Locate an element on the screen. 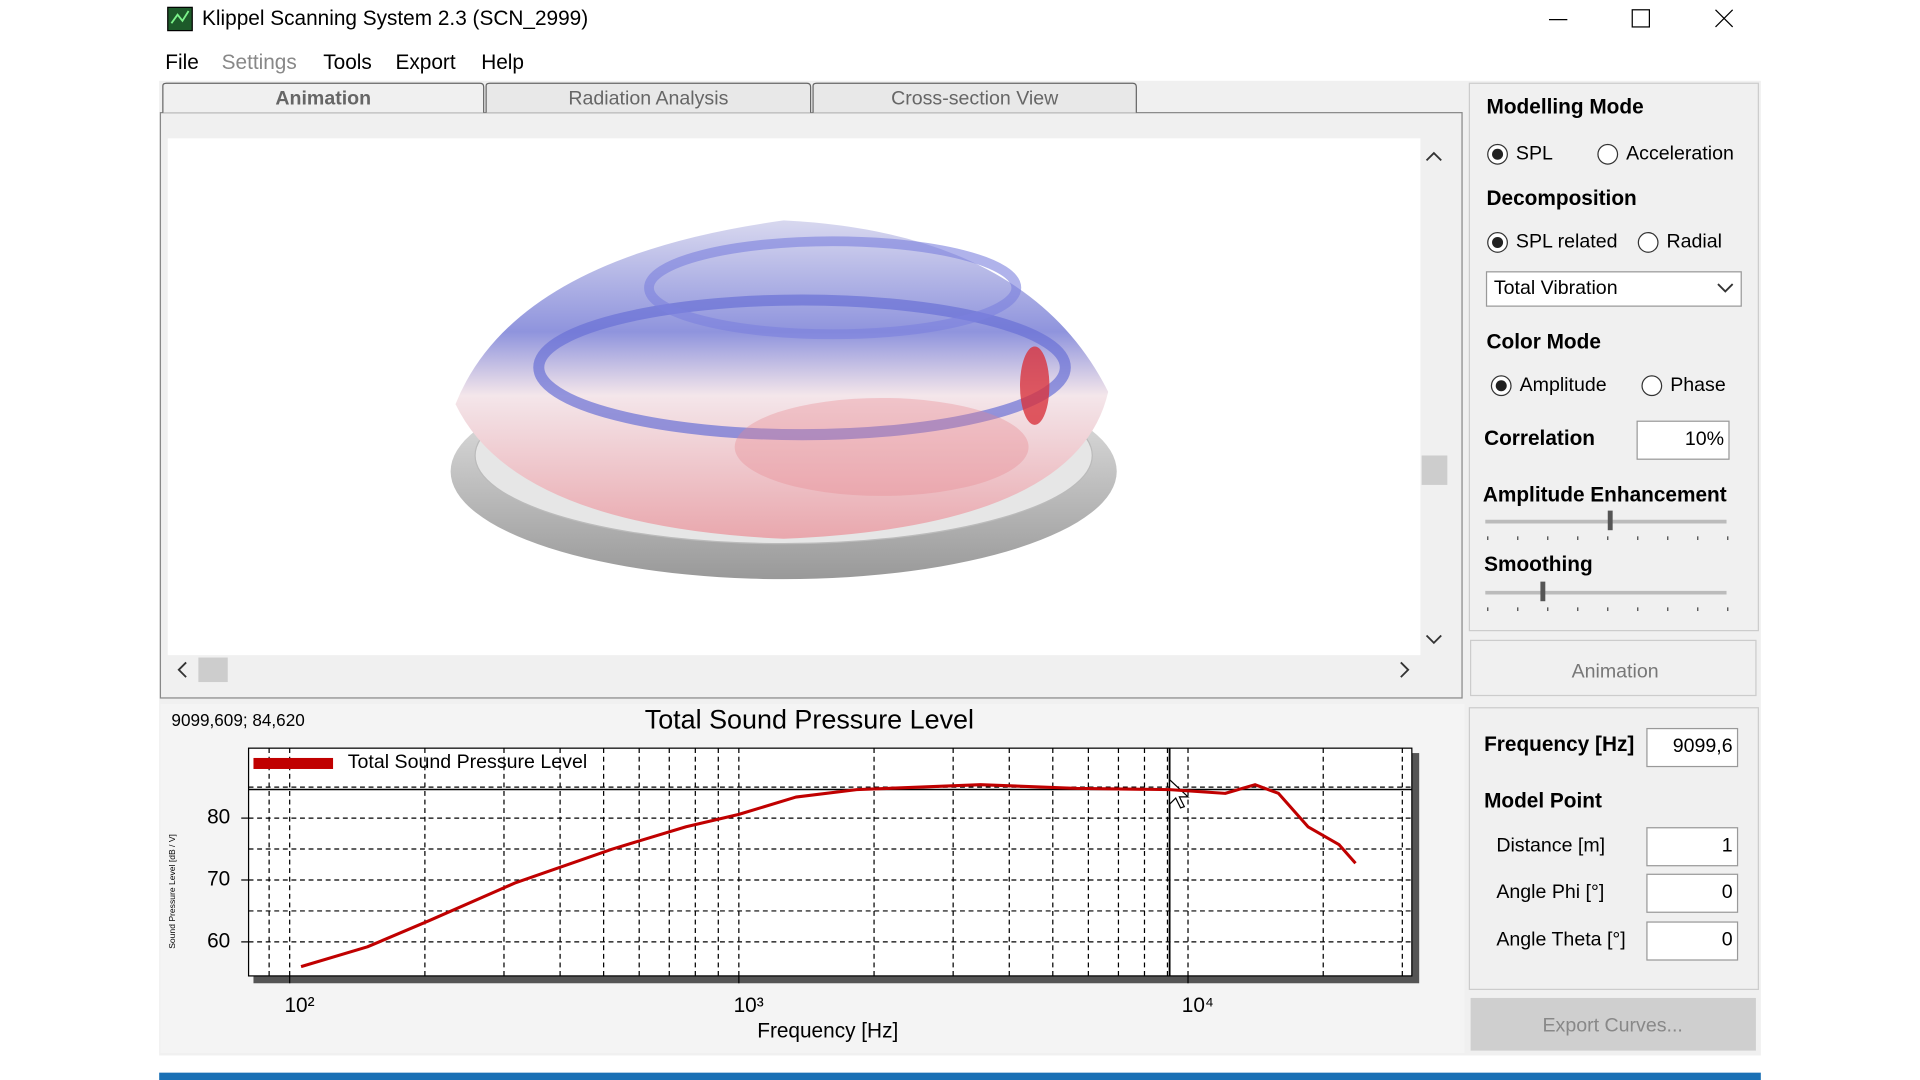  section-label: Decomposition is located at coordinates (1562, 198).